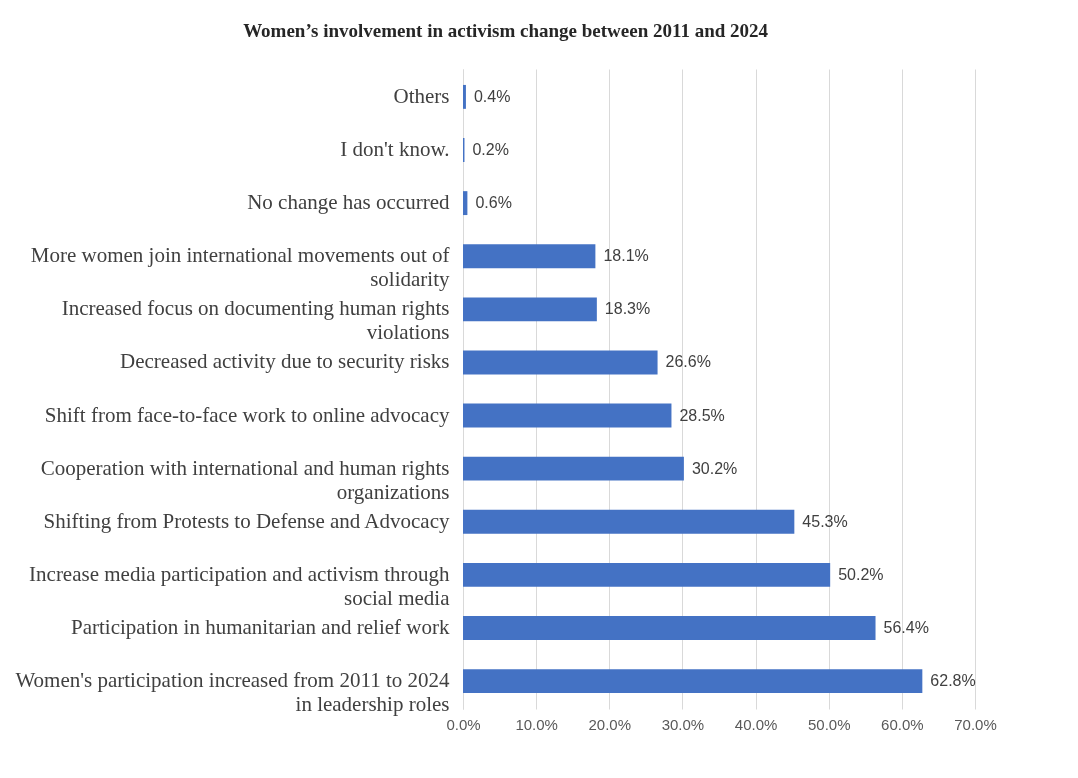 Image resolution: width=1078 pixels, height=778 pixels. I want to click on chart-title: Women’s involvement in activism change between 2011 and 2024, so click(506, 30).